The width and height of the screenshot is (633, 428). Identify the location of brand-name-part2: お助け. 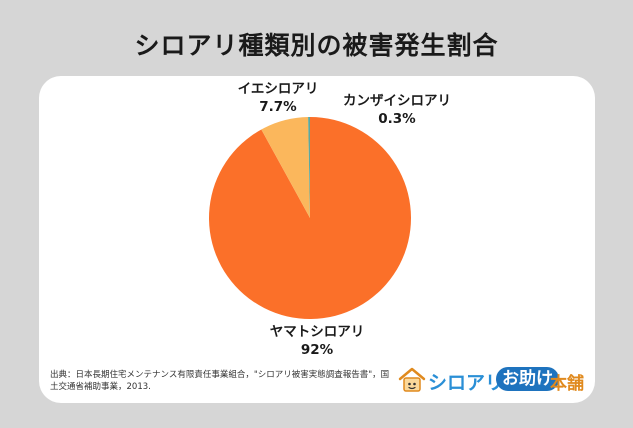
(527, 379).